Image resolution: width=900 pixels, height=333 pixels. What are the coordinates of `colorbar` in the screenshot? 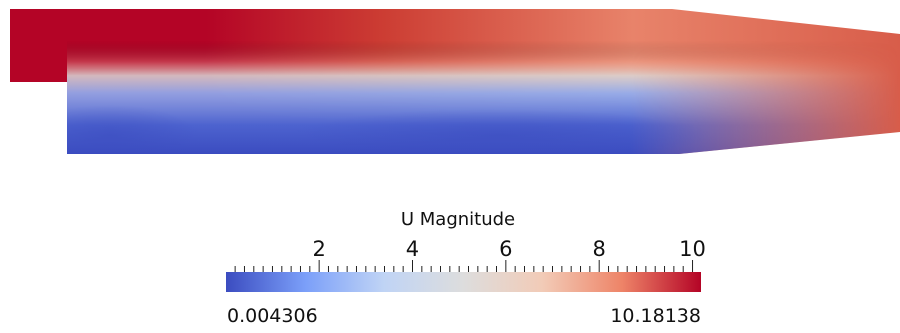 It's located at (463, 282).